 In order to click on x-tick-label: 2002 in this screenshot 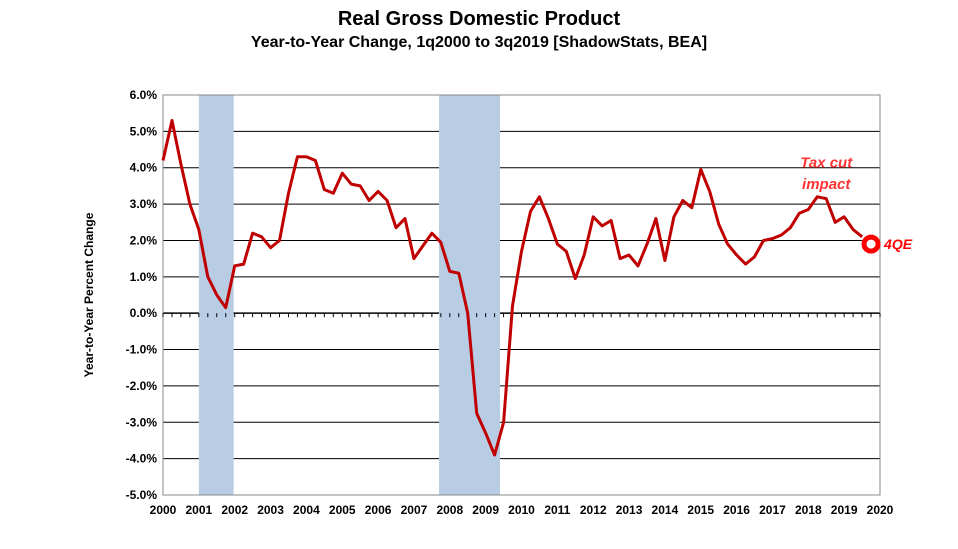, I will do `click(234, 510)`.